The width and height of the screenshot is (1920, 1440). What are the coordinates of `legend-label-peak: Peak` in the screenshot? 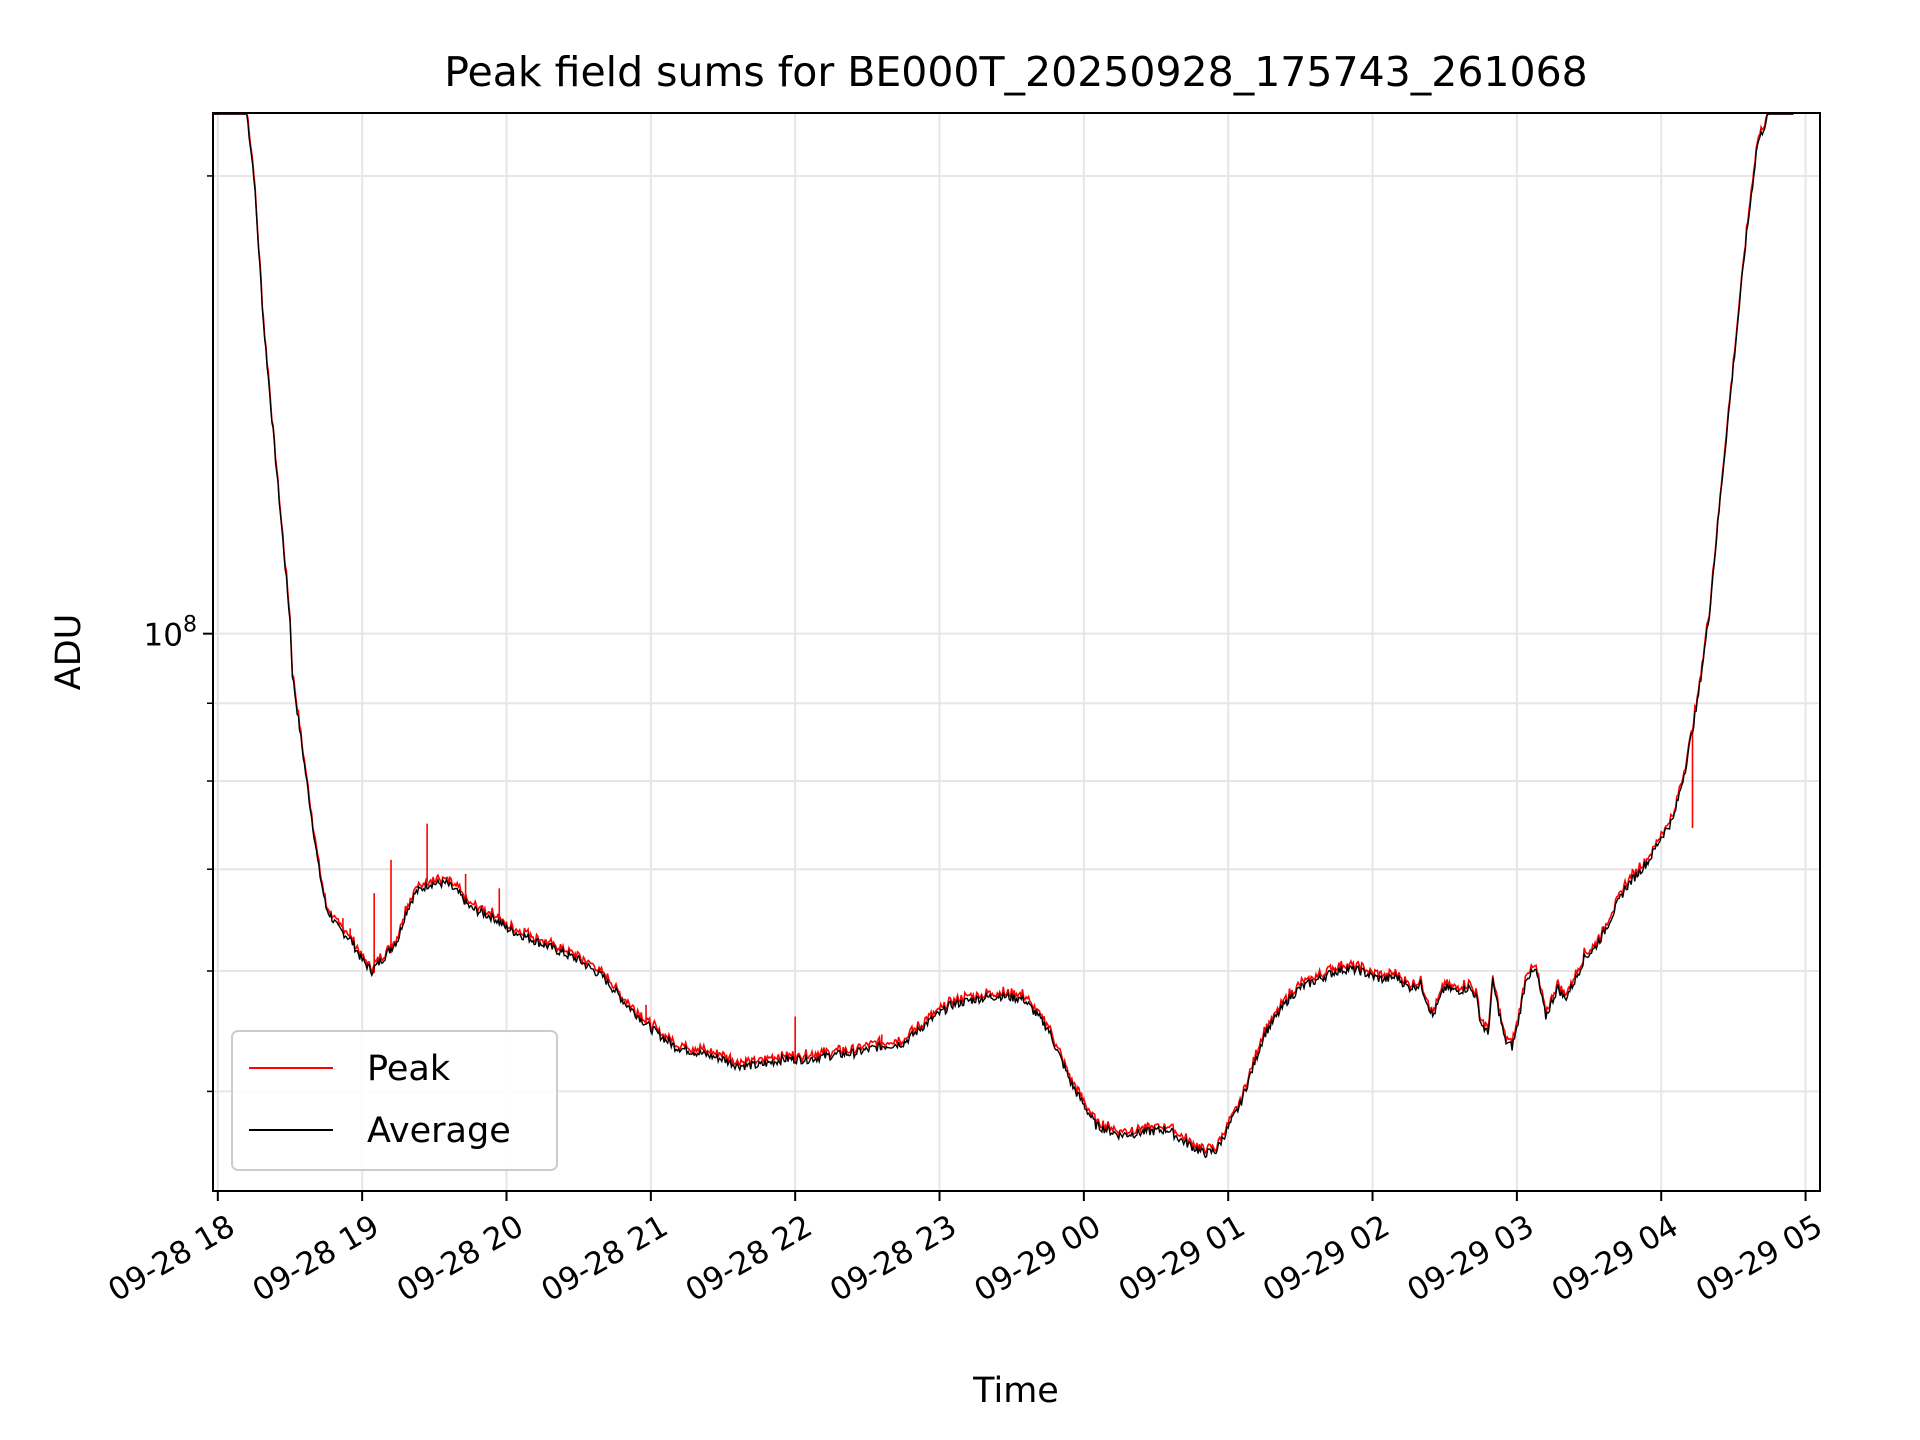 It's located at (409, 1069).